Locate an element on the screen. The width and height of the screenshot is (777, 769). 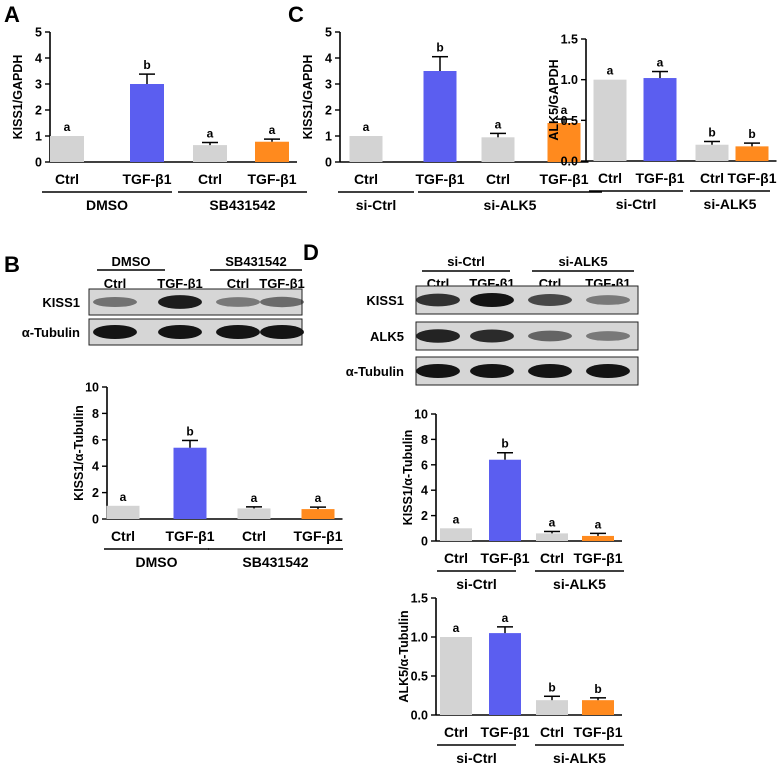
y-axis-label: ALK5/α-Tubulin is located at coordinates (404, 656).